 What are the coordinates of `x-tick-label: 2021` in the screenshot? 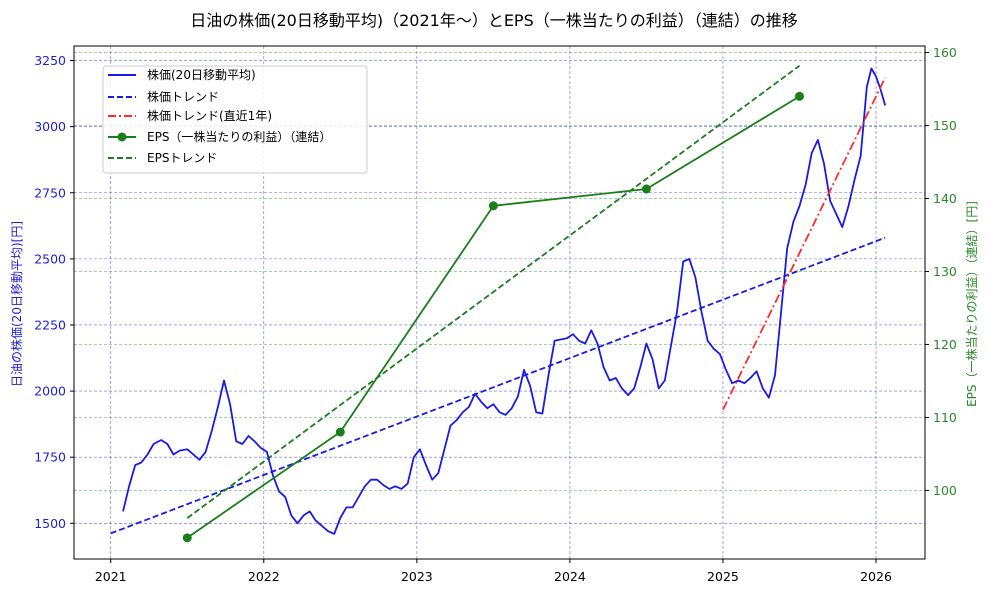 It's located at (111, 576).